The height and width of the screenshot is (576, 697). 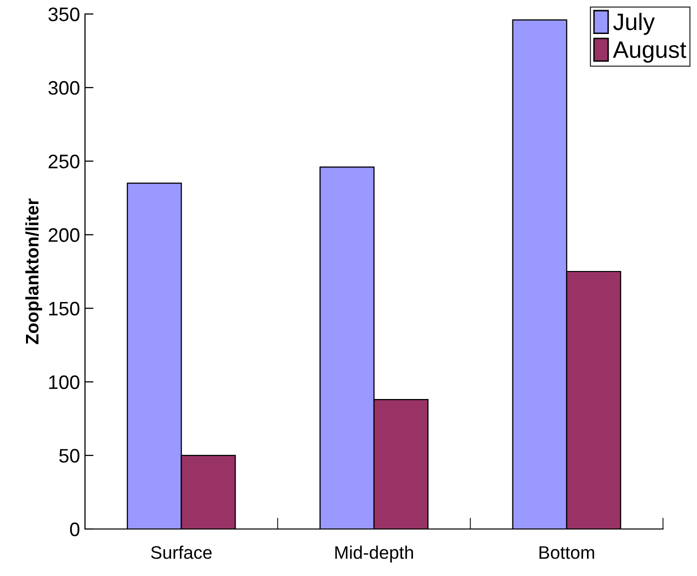 What do you see at coordinates (649, 52) in the screenshot?
I see `legend-label: August` at bounding box center [649, 52].